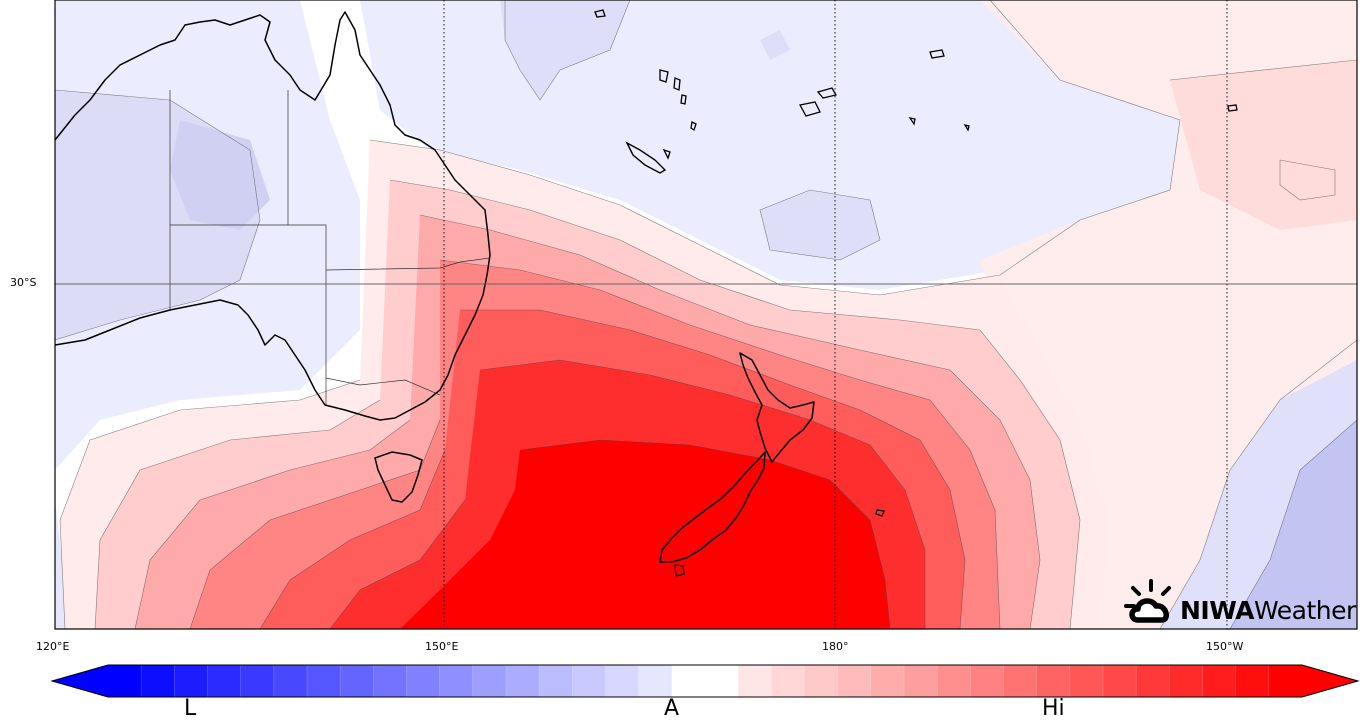 This screenshot has width=1370, height=721. What do you see at coordinates (1147, 601) in the screenshot?
I see `sun-cloud-icon` at bounding box center [1147, 601].